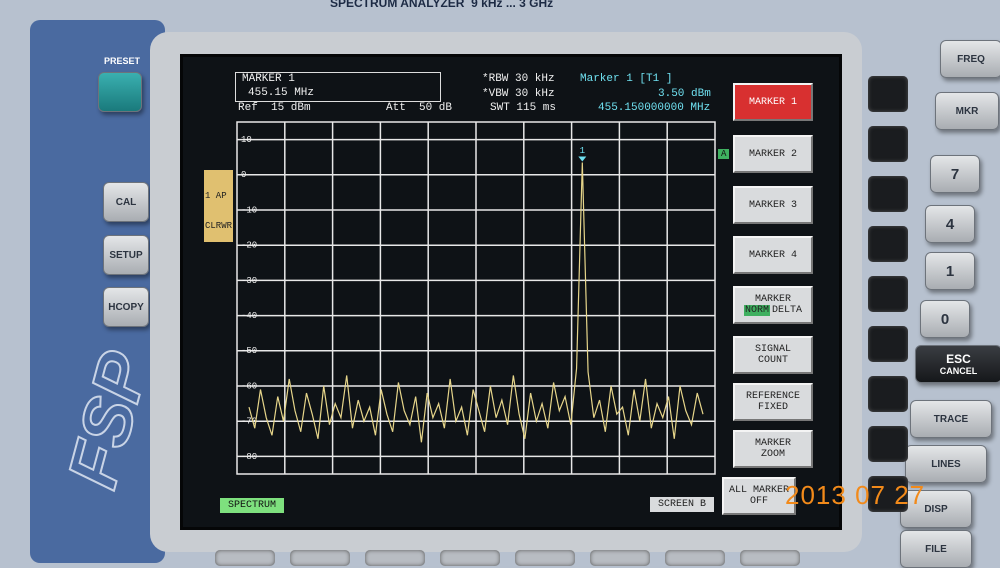 The width and height of the screenshot is (1000, 568). I want to click on screen-label: SCREEN B, so click(682, 504).